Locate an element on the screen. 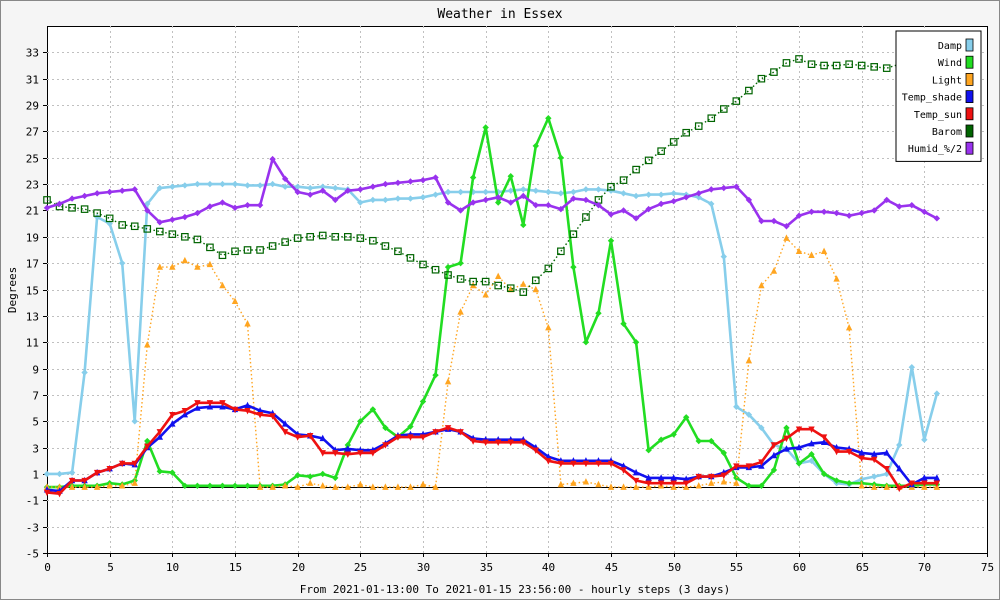  legend-swatch-damp is located at coordinates (969, 45).